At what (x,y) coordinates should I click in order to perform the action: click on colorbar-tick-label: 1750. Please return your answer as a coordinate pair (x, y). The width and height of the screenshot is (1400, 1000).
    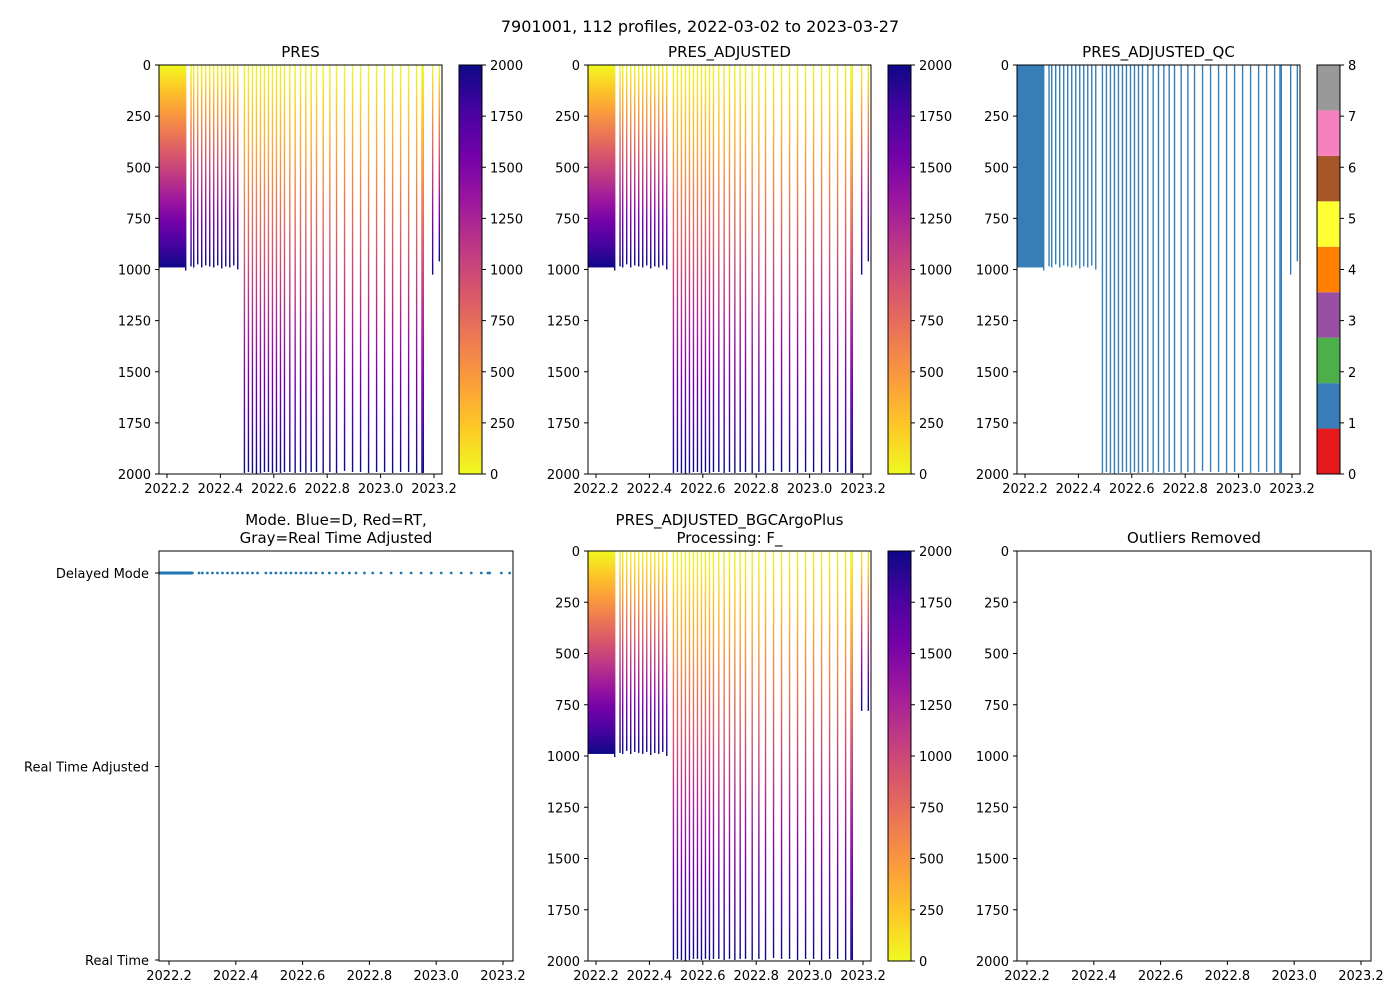
    Looking at the image, I should click on (935, 603).